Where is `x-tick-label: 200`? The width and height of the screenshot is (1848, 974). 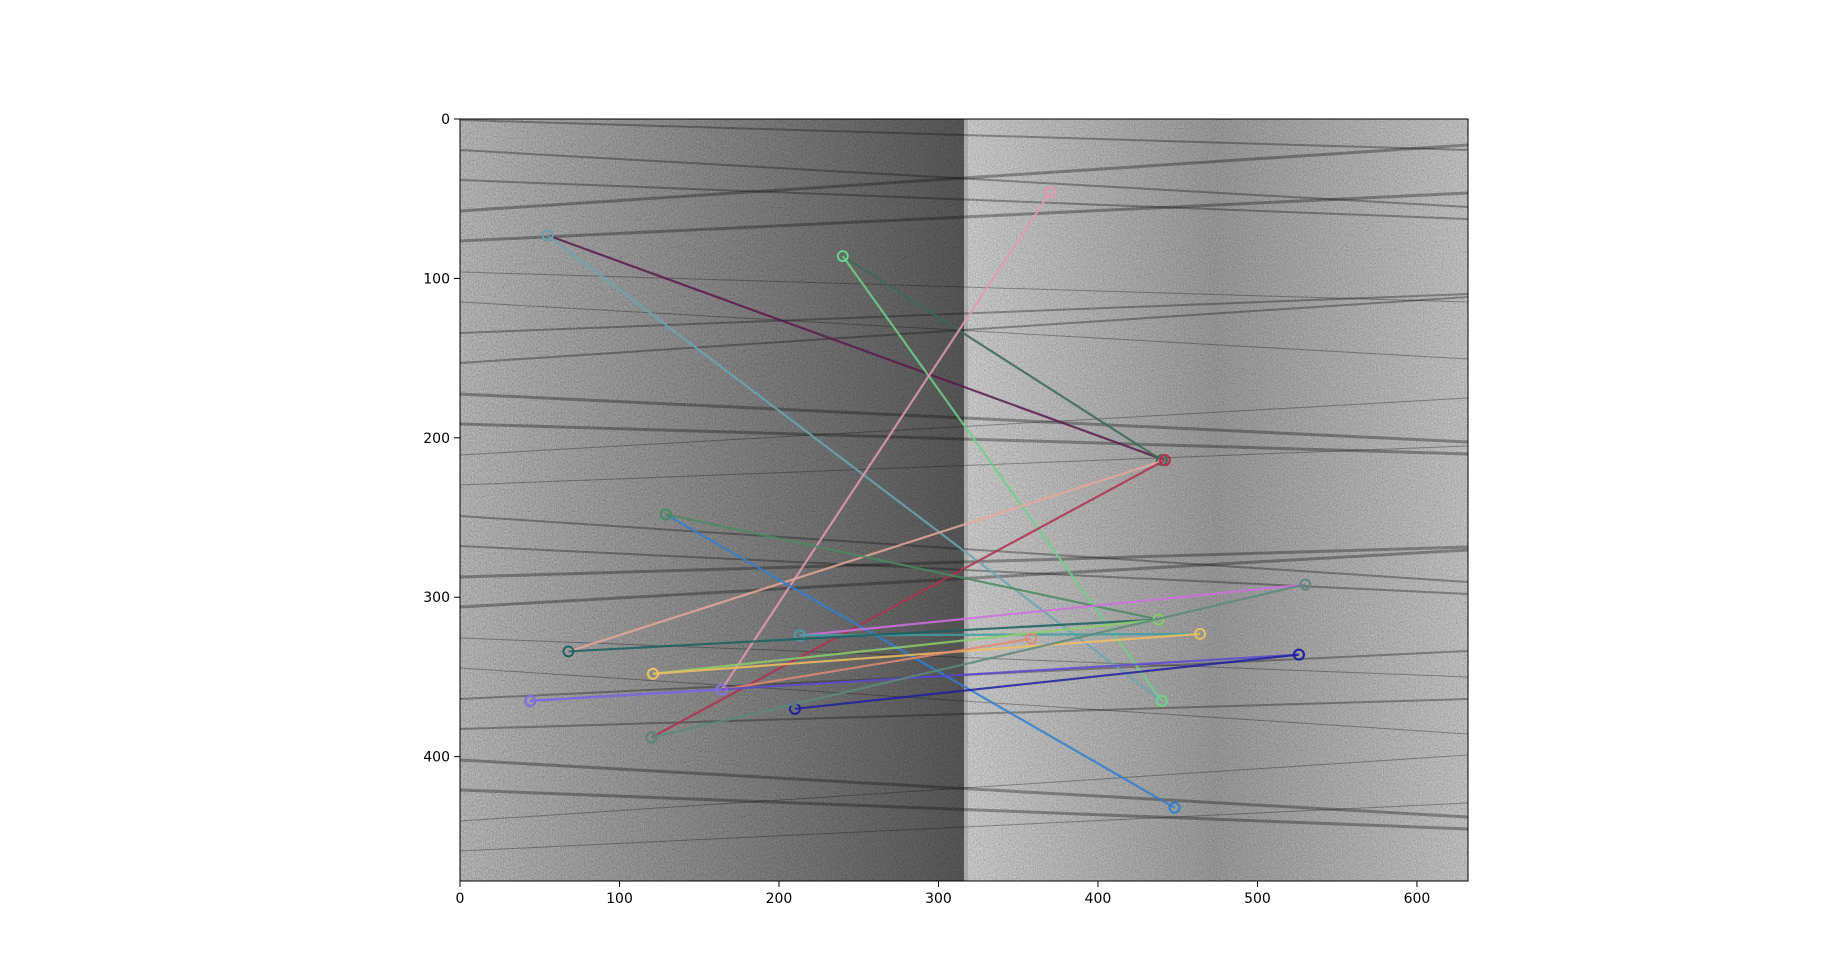
x-tick-label: 200 is located at coordinates (779, 899).